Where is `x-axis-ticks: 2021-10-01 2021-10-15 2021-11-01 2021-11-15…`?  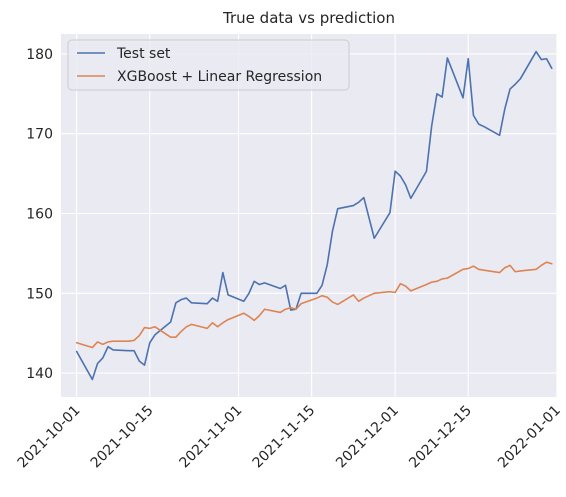 x-axis-ticks: 2021-10-01 2021-10-15 2021-11-01 2021-11-15… is located at coordinates (289, 437).